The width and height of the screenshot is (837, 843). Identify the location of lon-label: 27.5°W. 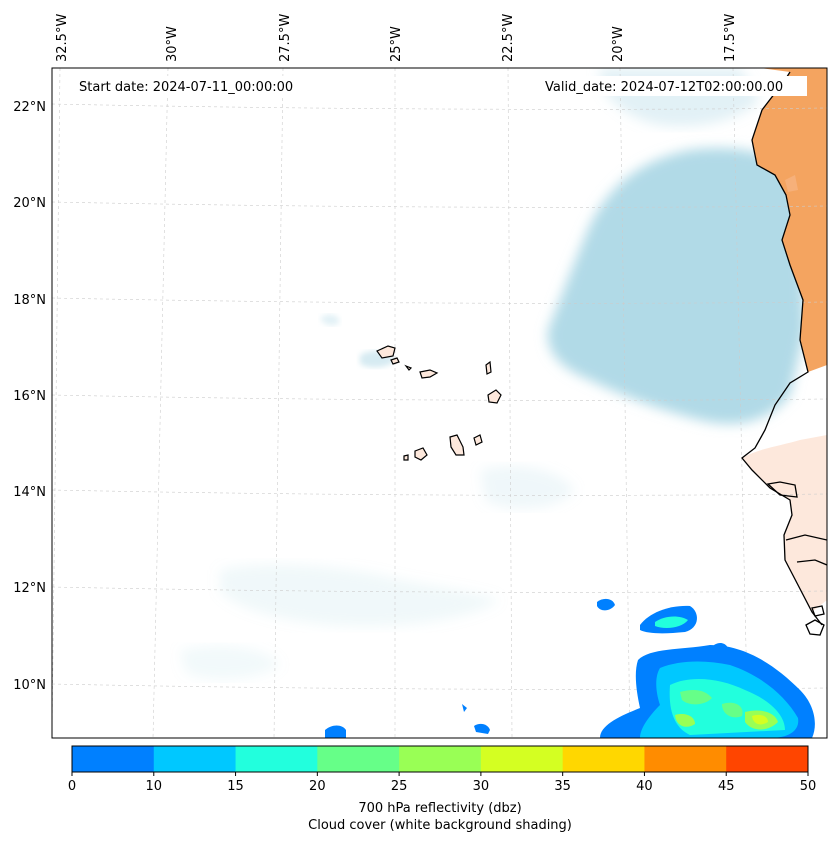
(285, 38).